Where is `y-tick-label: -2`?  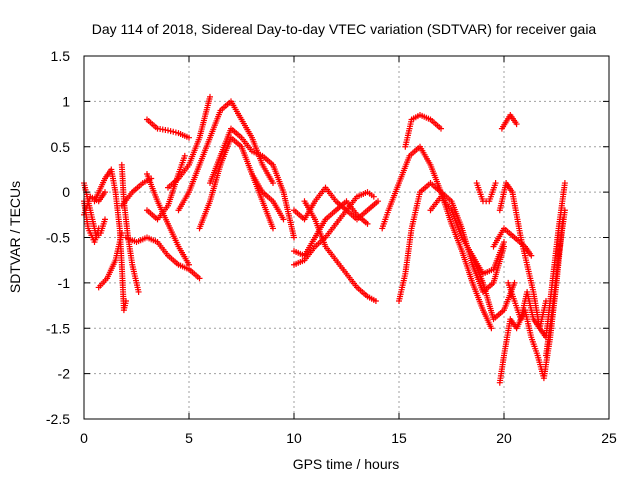
y-tick-label: -2 is located at coordinates (64, 374).